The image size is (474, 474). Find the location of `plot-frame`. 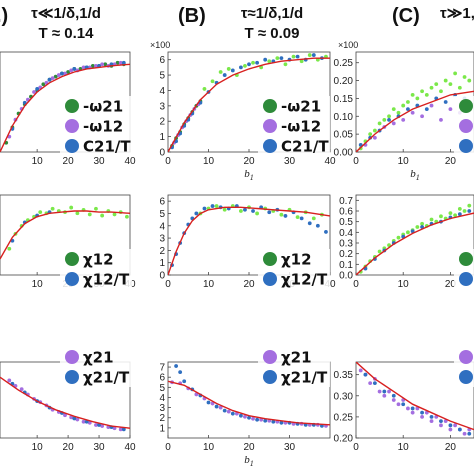

plot-frame is located at coordinates (414, 235).